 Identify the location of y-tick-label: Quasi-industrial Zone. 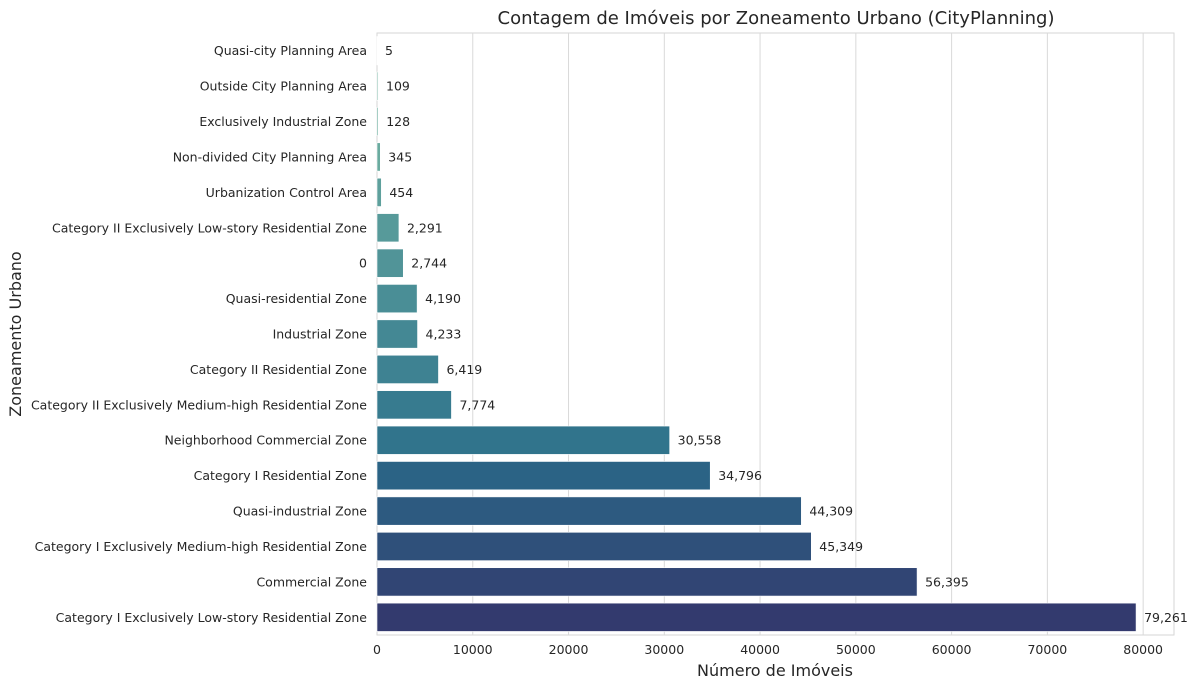
(300, 511).